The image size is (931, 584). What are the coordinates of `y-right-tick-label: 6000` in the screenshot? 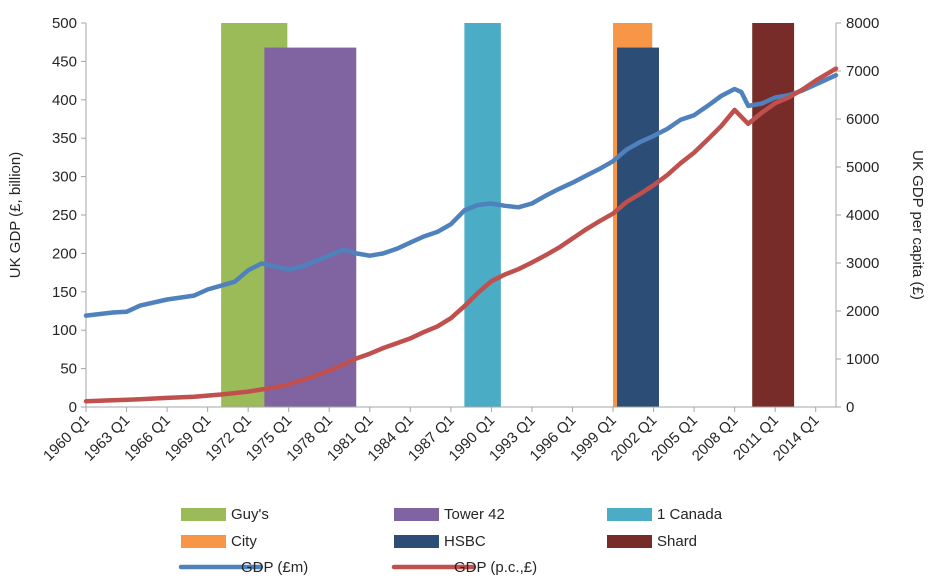 It's located at (862, 119).